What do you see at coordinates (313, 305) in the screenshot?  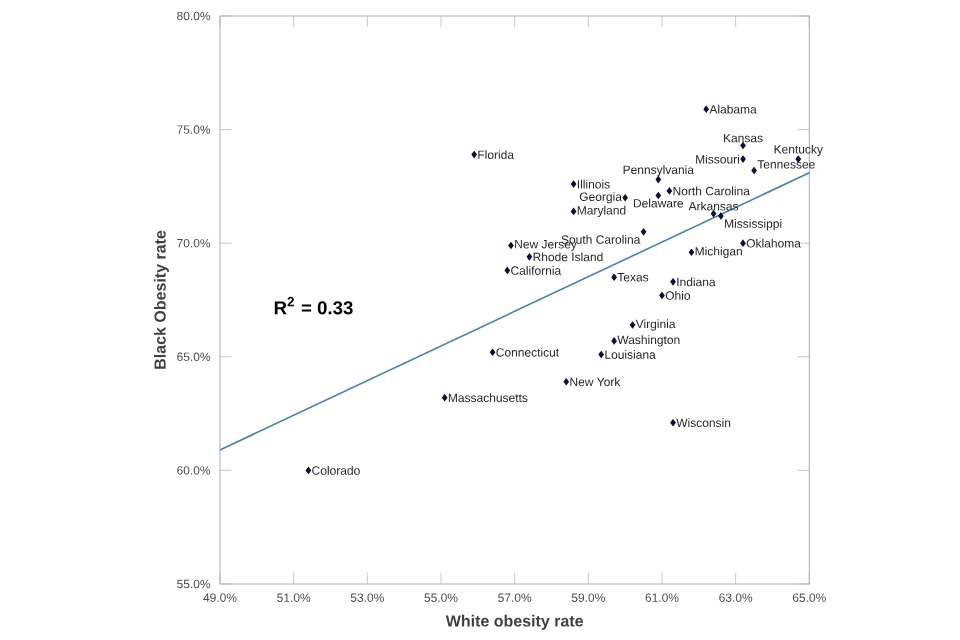 I see `annotation: R$^{2}$ = 0.33` at bounding box center [313, 305].